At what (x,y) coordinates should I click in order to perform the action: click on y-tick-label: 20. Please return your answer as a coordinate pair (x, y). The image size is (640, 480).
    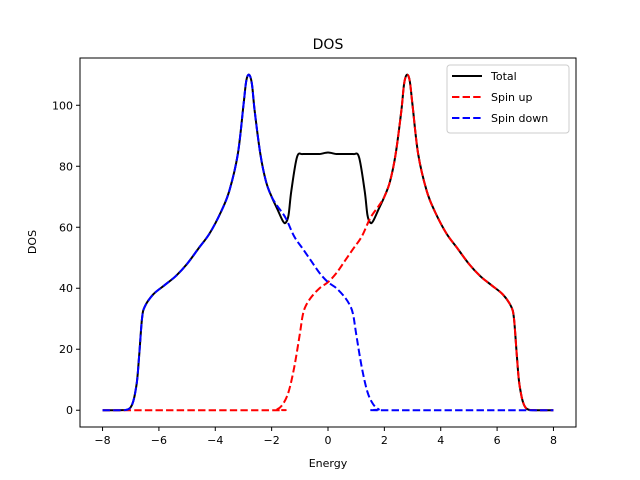
    Looking at the image, I should click on (66, 349).